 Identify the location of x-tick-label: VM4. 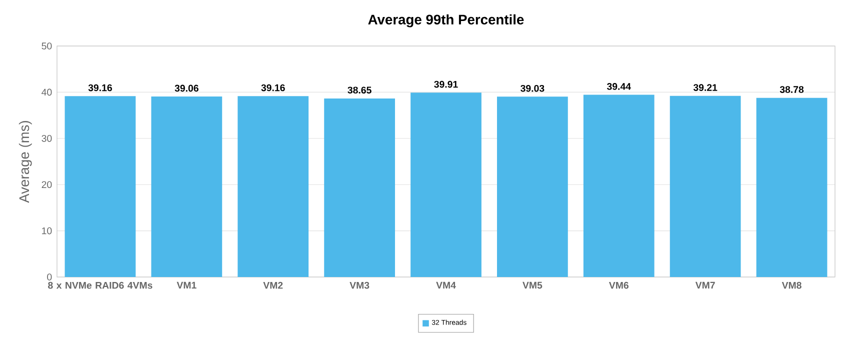
(446, 285).